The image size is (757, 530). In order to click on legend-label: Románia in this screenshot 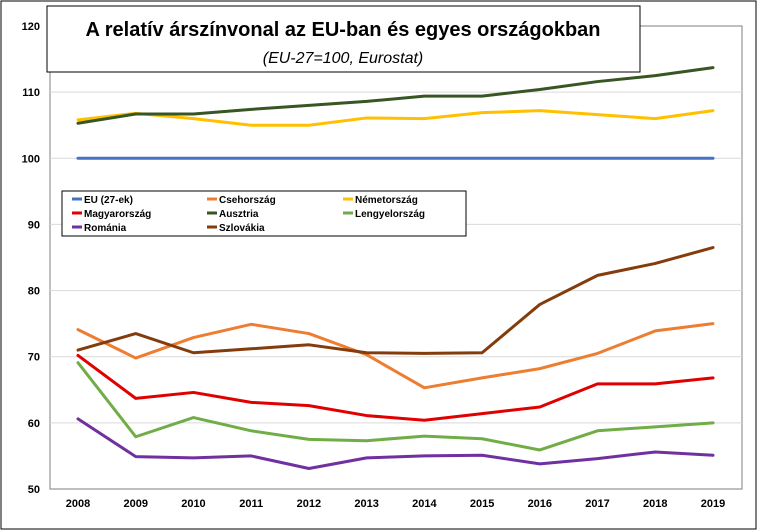, I will do `click(105, 228)`.